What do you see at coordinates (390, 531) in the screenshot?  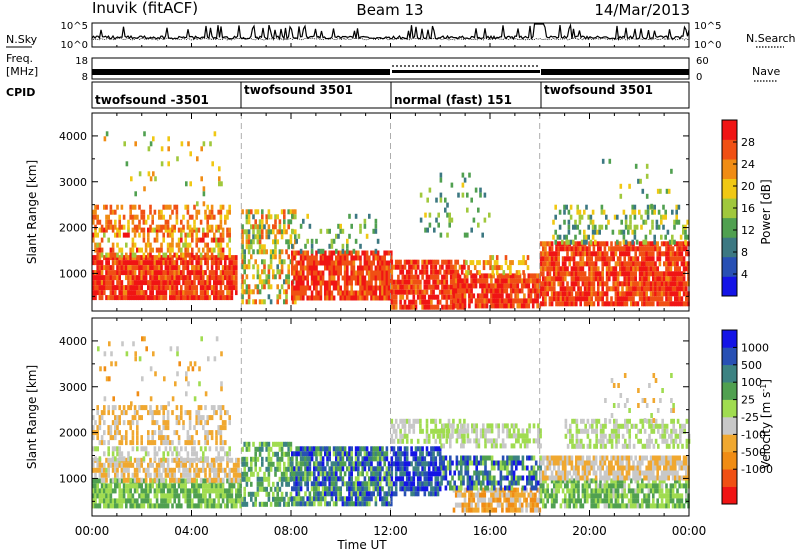 I see `time-tick-label: 12:00` at bounding box center [390, 531].